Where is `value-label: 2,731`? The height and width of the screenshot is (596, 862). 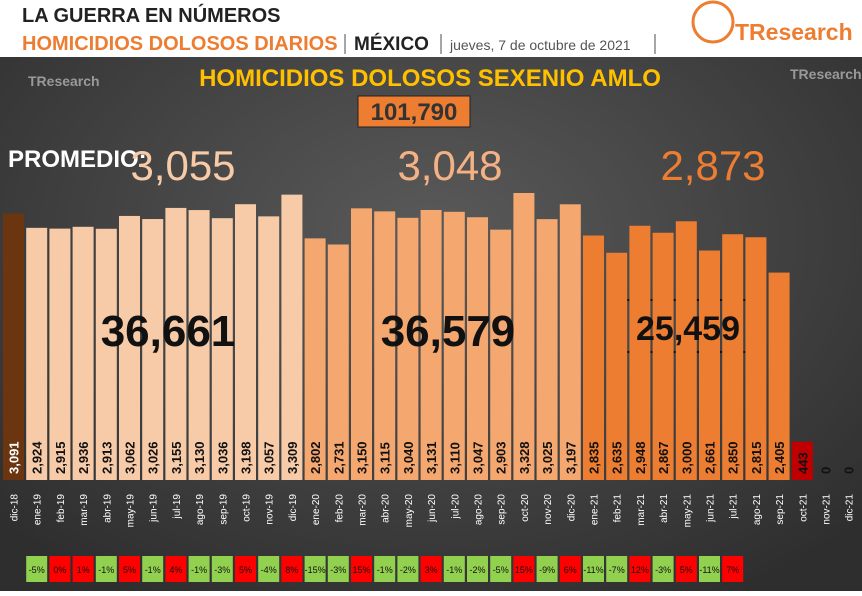
value-label: 2,731 is located at coordinates (338, 457).